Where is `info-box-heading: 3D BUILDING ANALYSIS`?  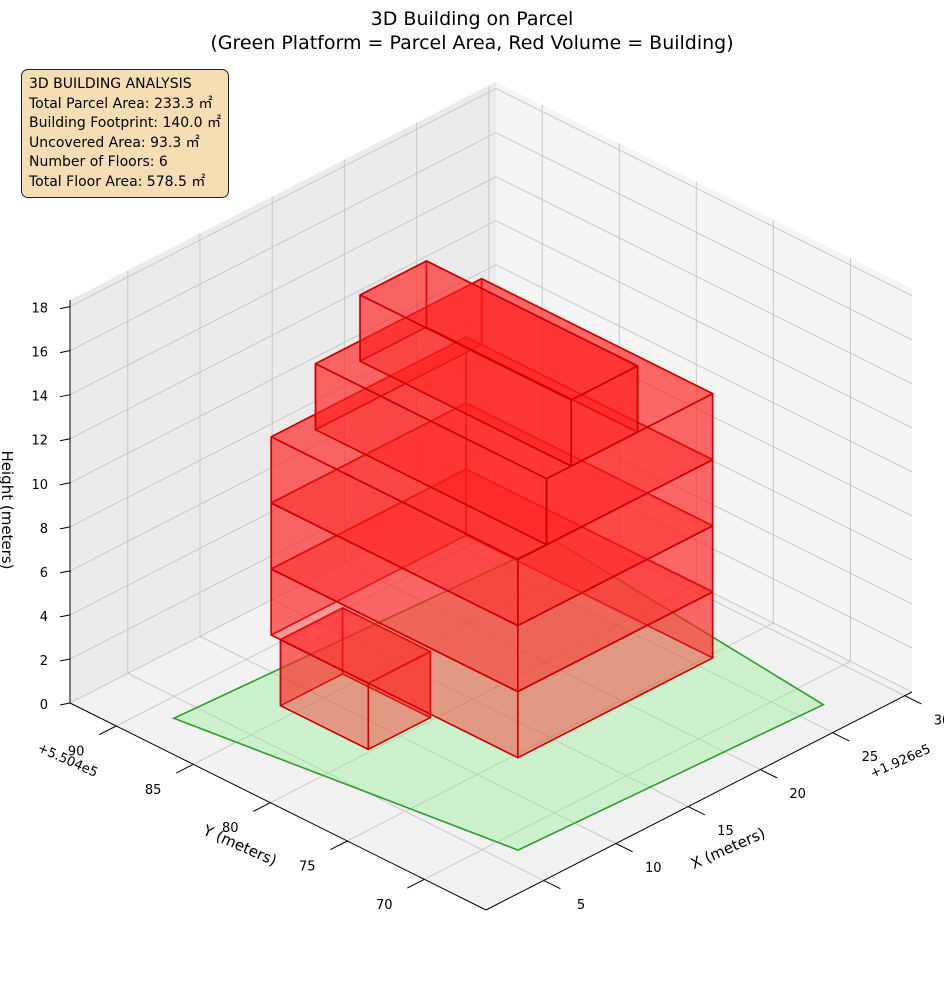 info-box-heading: 3D BUILDING ANALYSIS is located at coordinates (110, 84).